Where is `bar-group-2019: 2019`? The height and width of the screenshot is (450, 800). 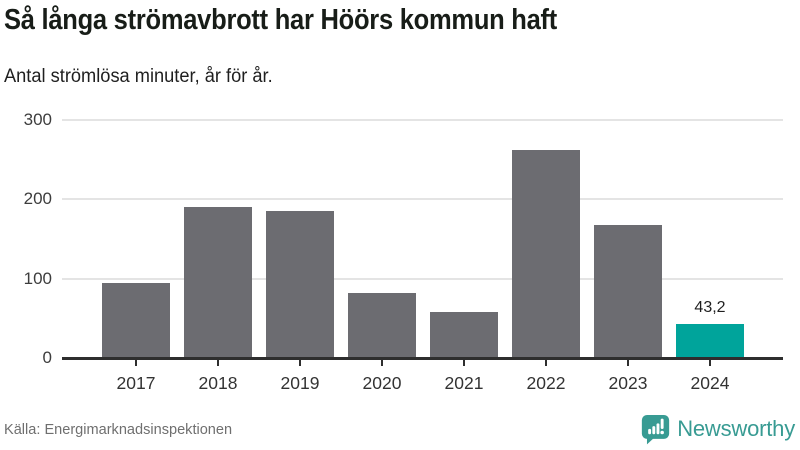
bar-group-2019: 2019 is located at coordinates (300, 256).